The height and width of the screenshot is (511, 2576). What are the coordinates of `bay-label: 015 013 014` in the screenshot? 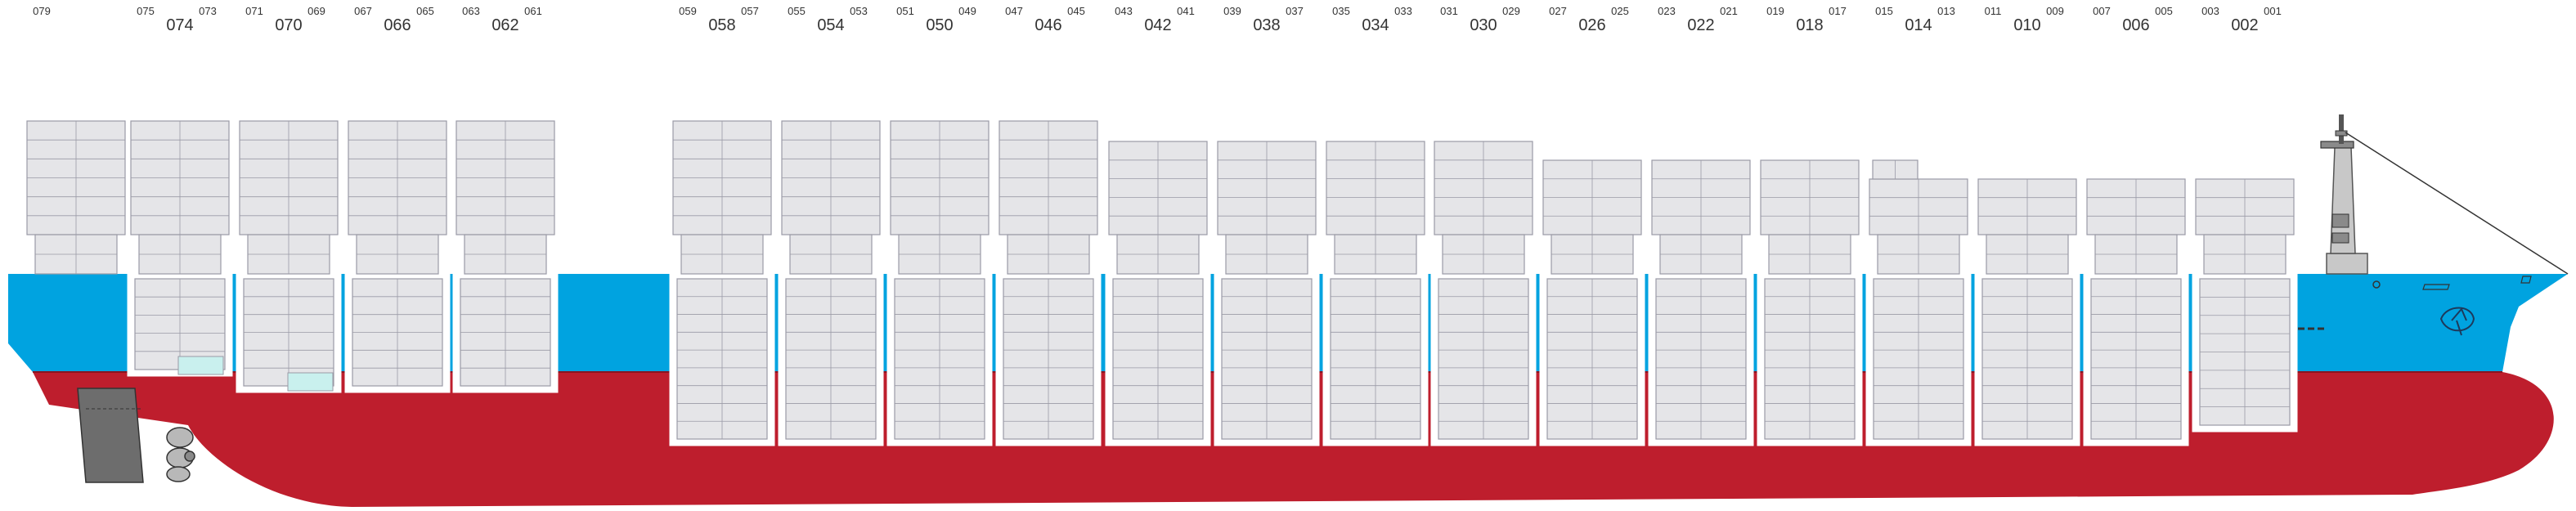 It's located at (1915, 19).